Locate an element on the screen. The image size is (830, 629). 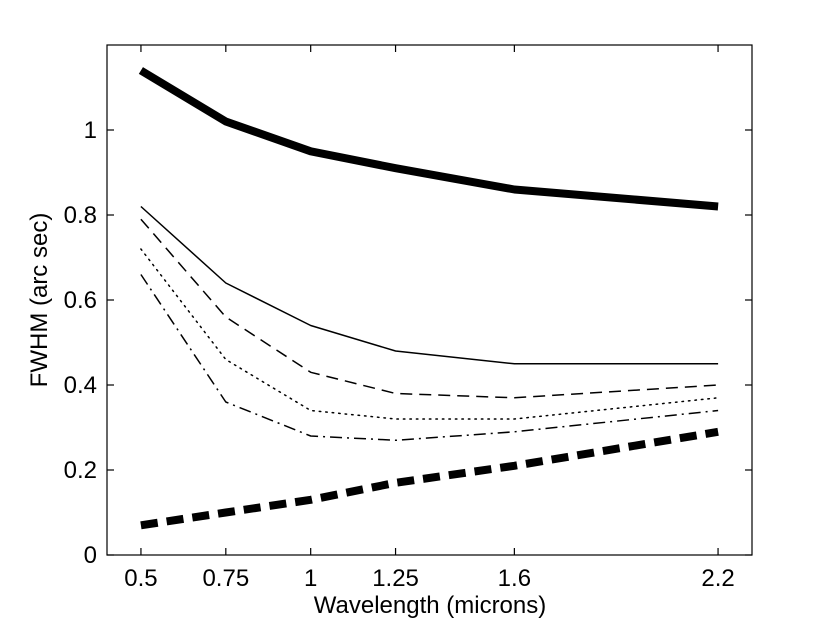
x-tick-label: 1 is located at coordinates (310, 578).